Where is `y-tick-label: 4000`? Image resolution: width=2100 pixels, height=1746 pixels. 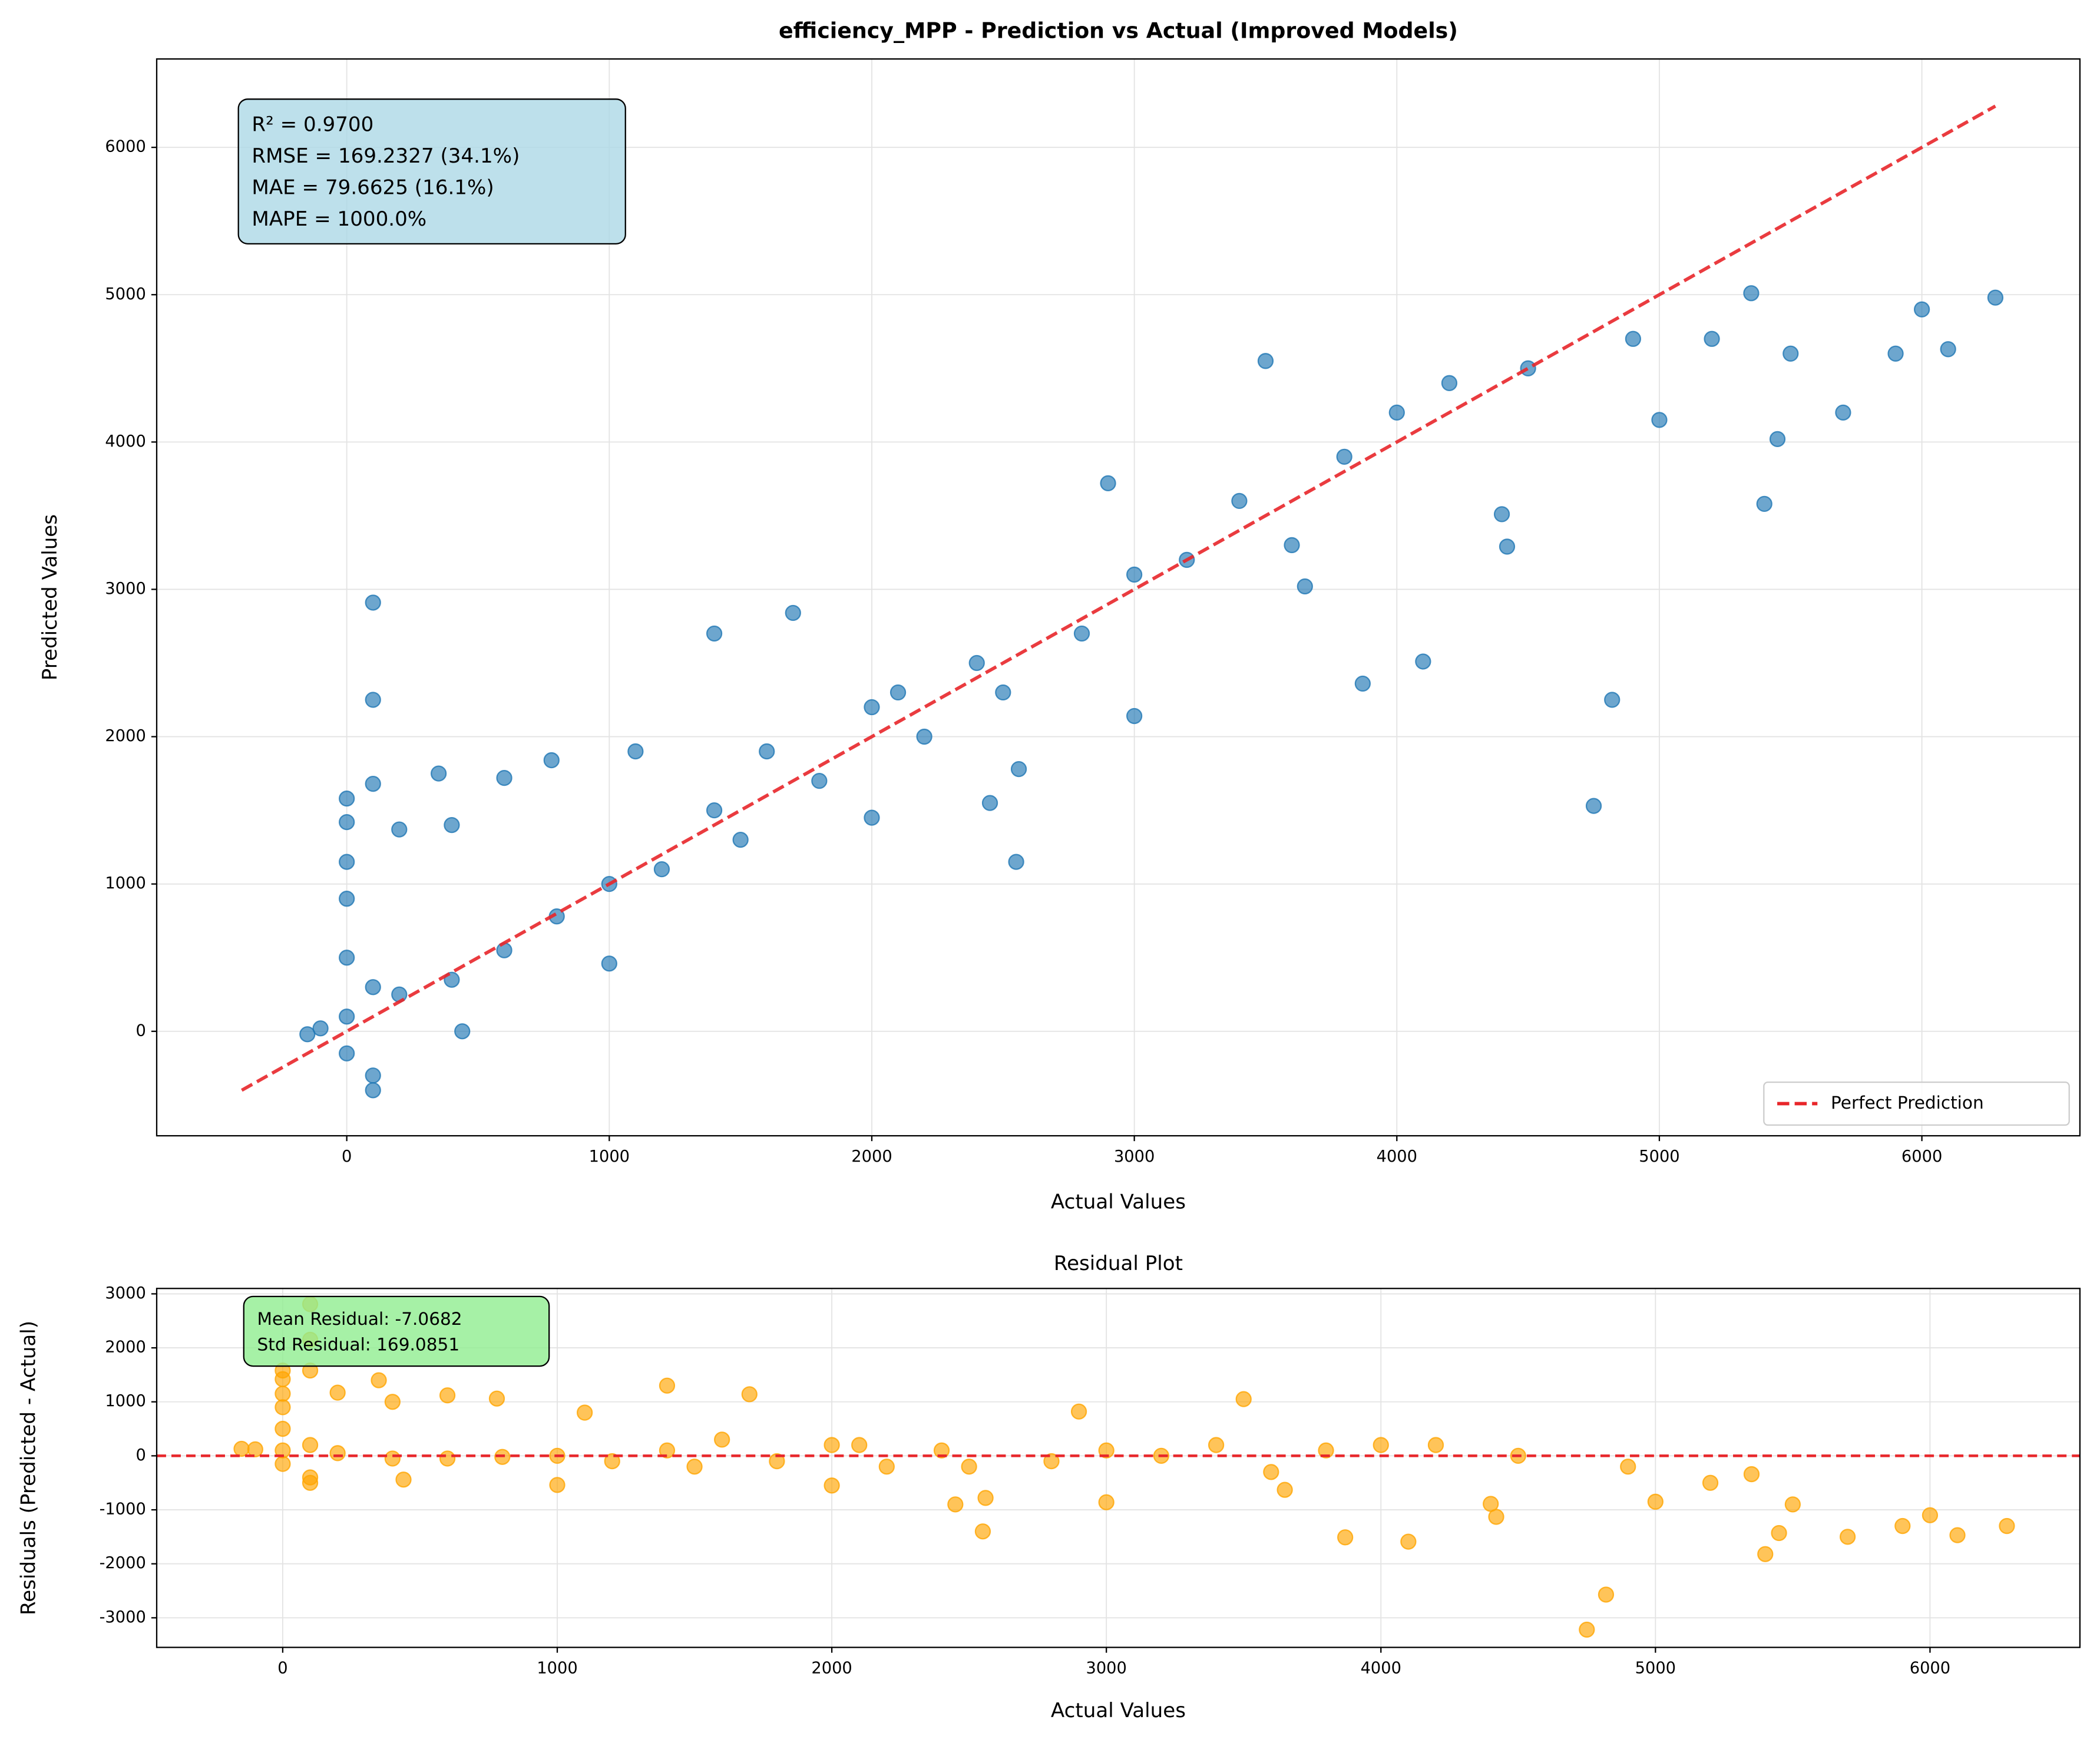
y-tick-label: 4000 is located at coordinates (125, 441).